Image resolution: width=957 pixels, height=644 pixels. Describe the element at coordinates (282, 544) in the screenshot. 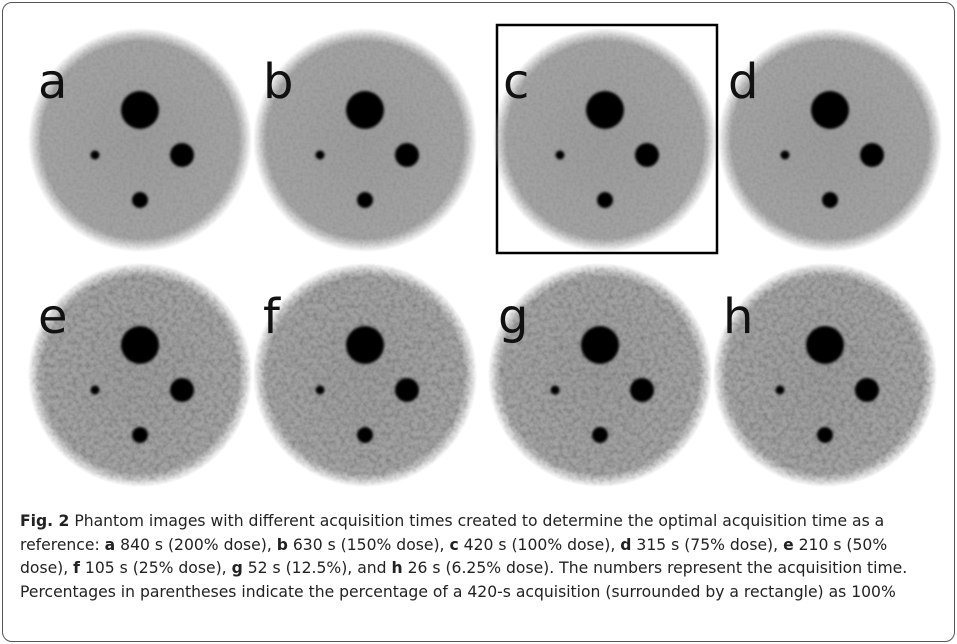

I see `caption-bold: b` at that location.